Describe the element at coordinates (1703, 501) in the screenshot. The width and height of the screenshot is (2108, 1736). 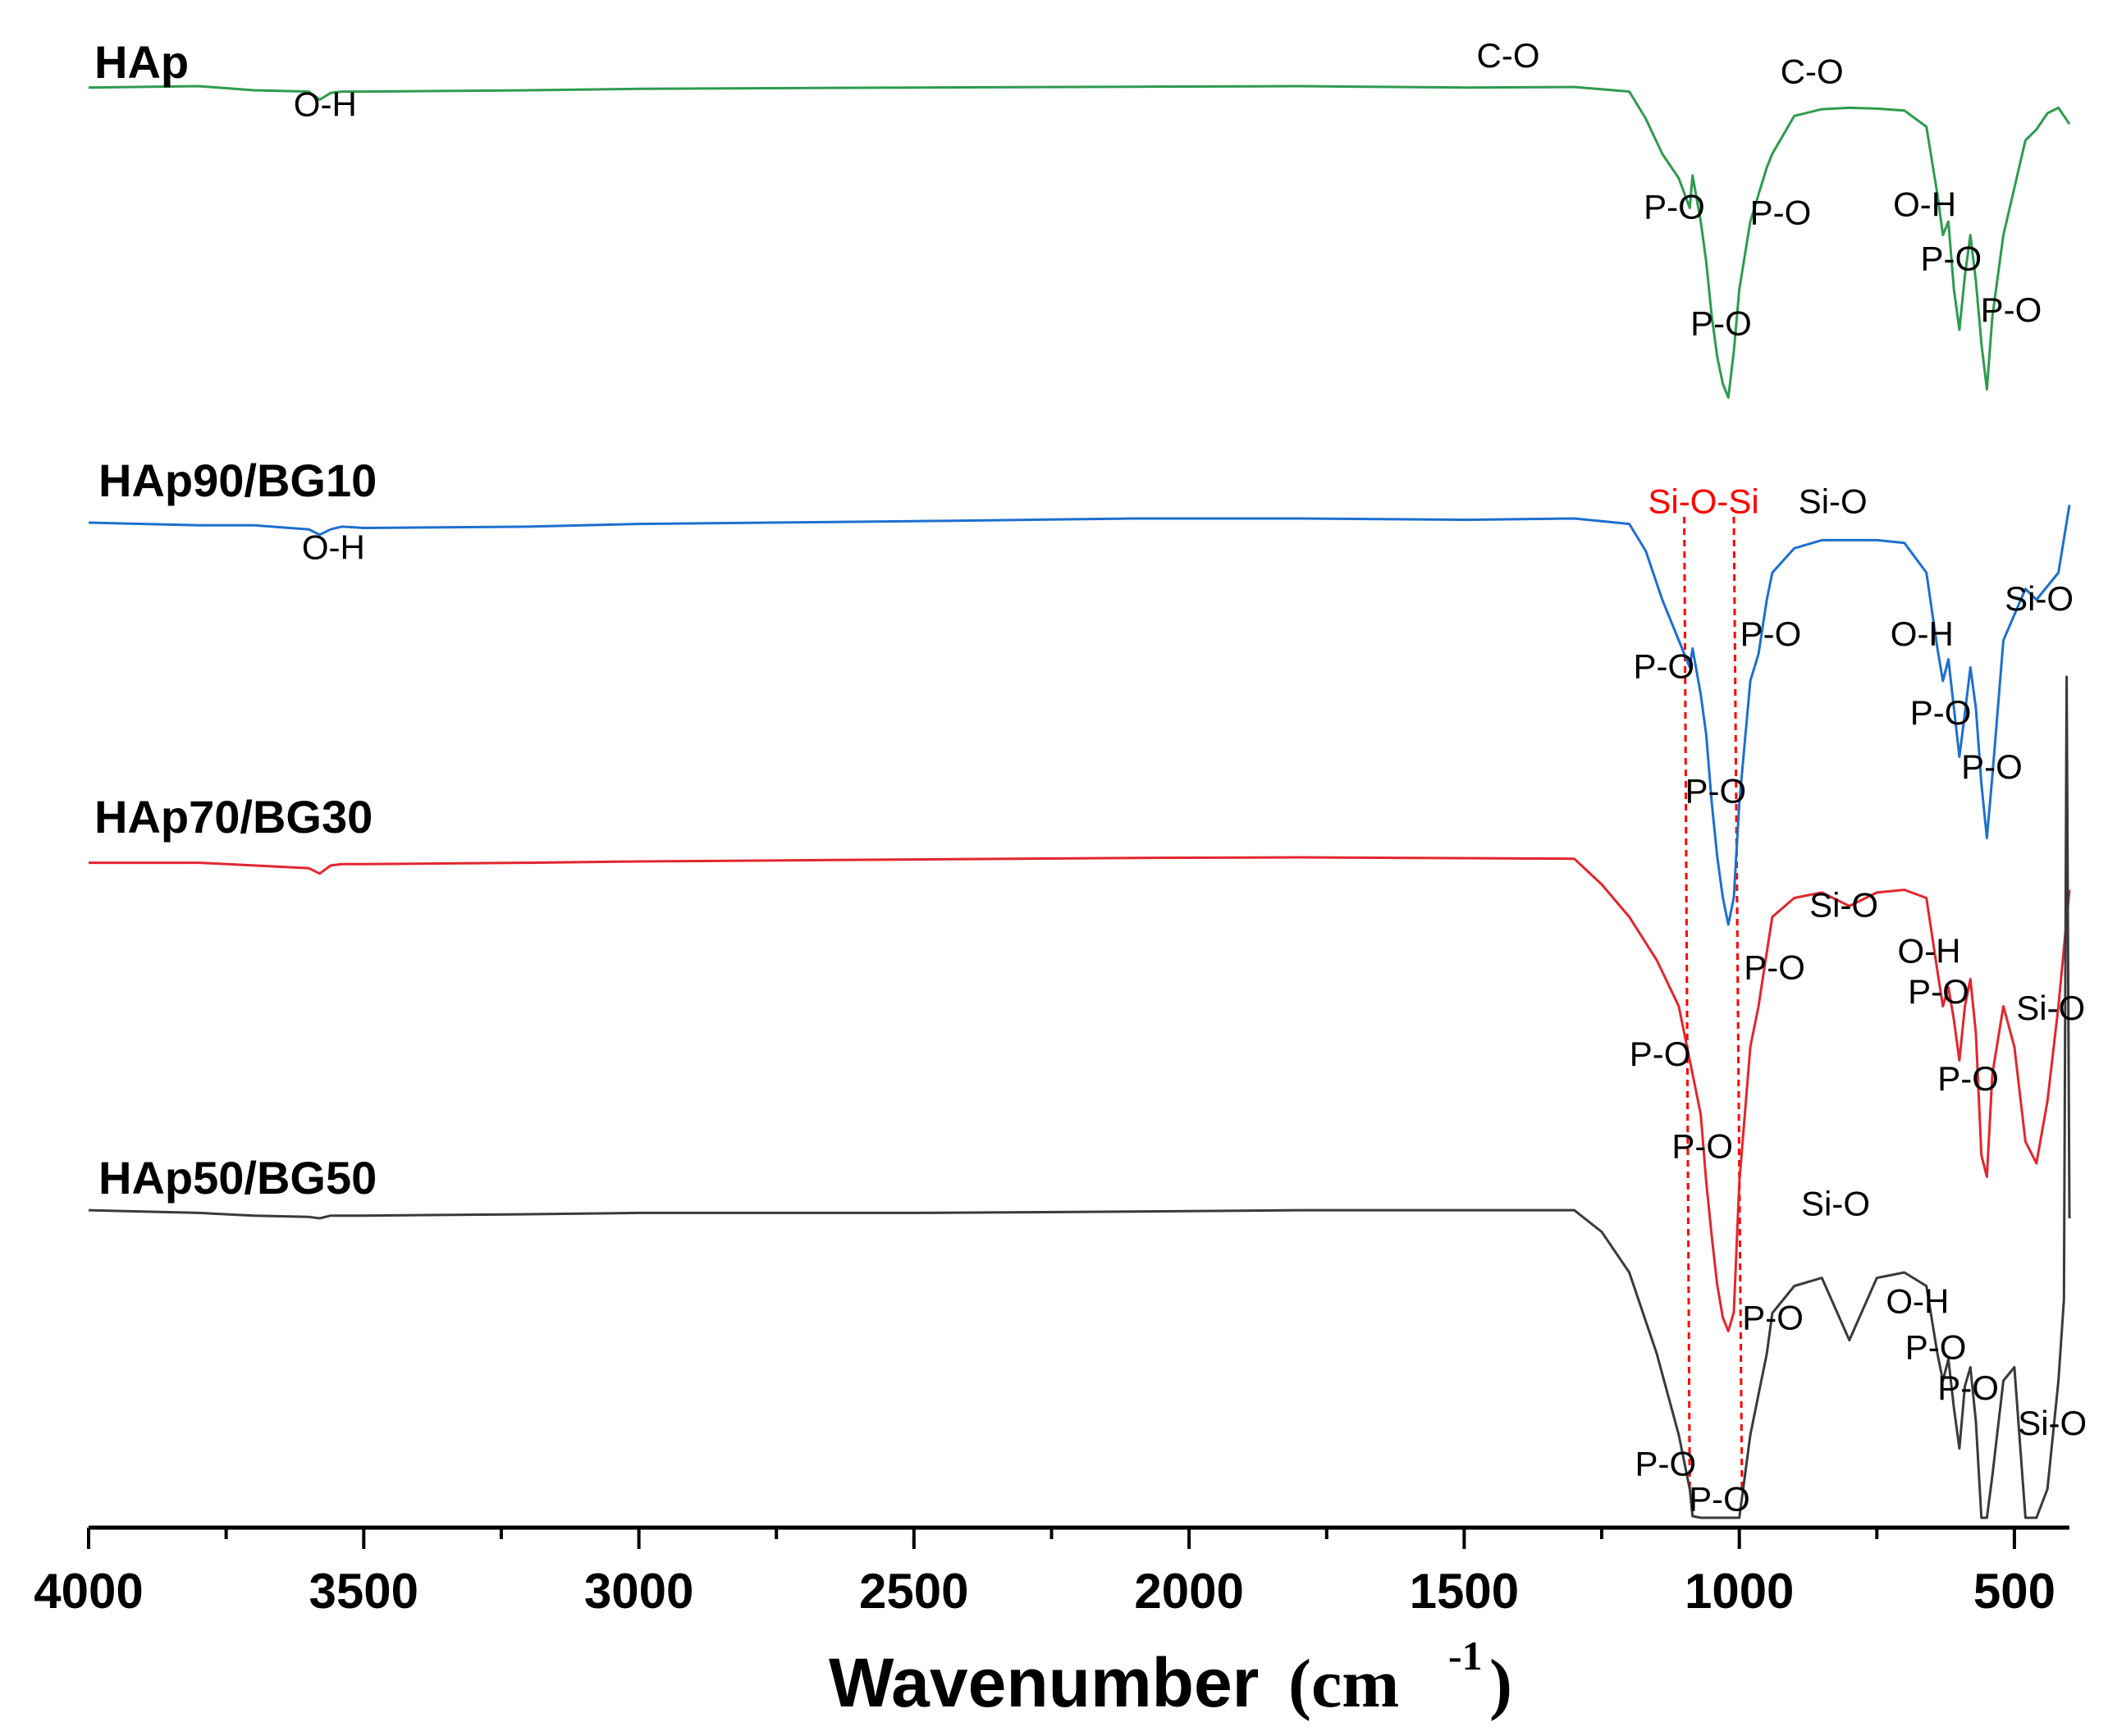
I see `peak-annotation: Si-O-Si` at that location.